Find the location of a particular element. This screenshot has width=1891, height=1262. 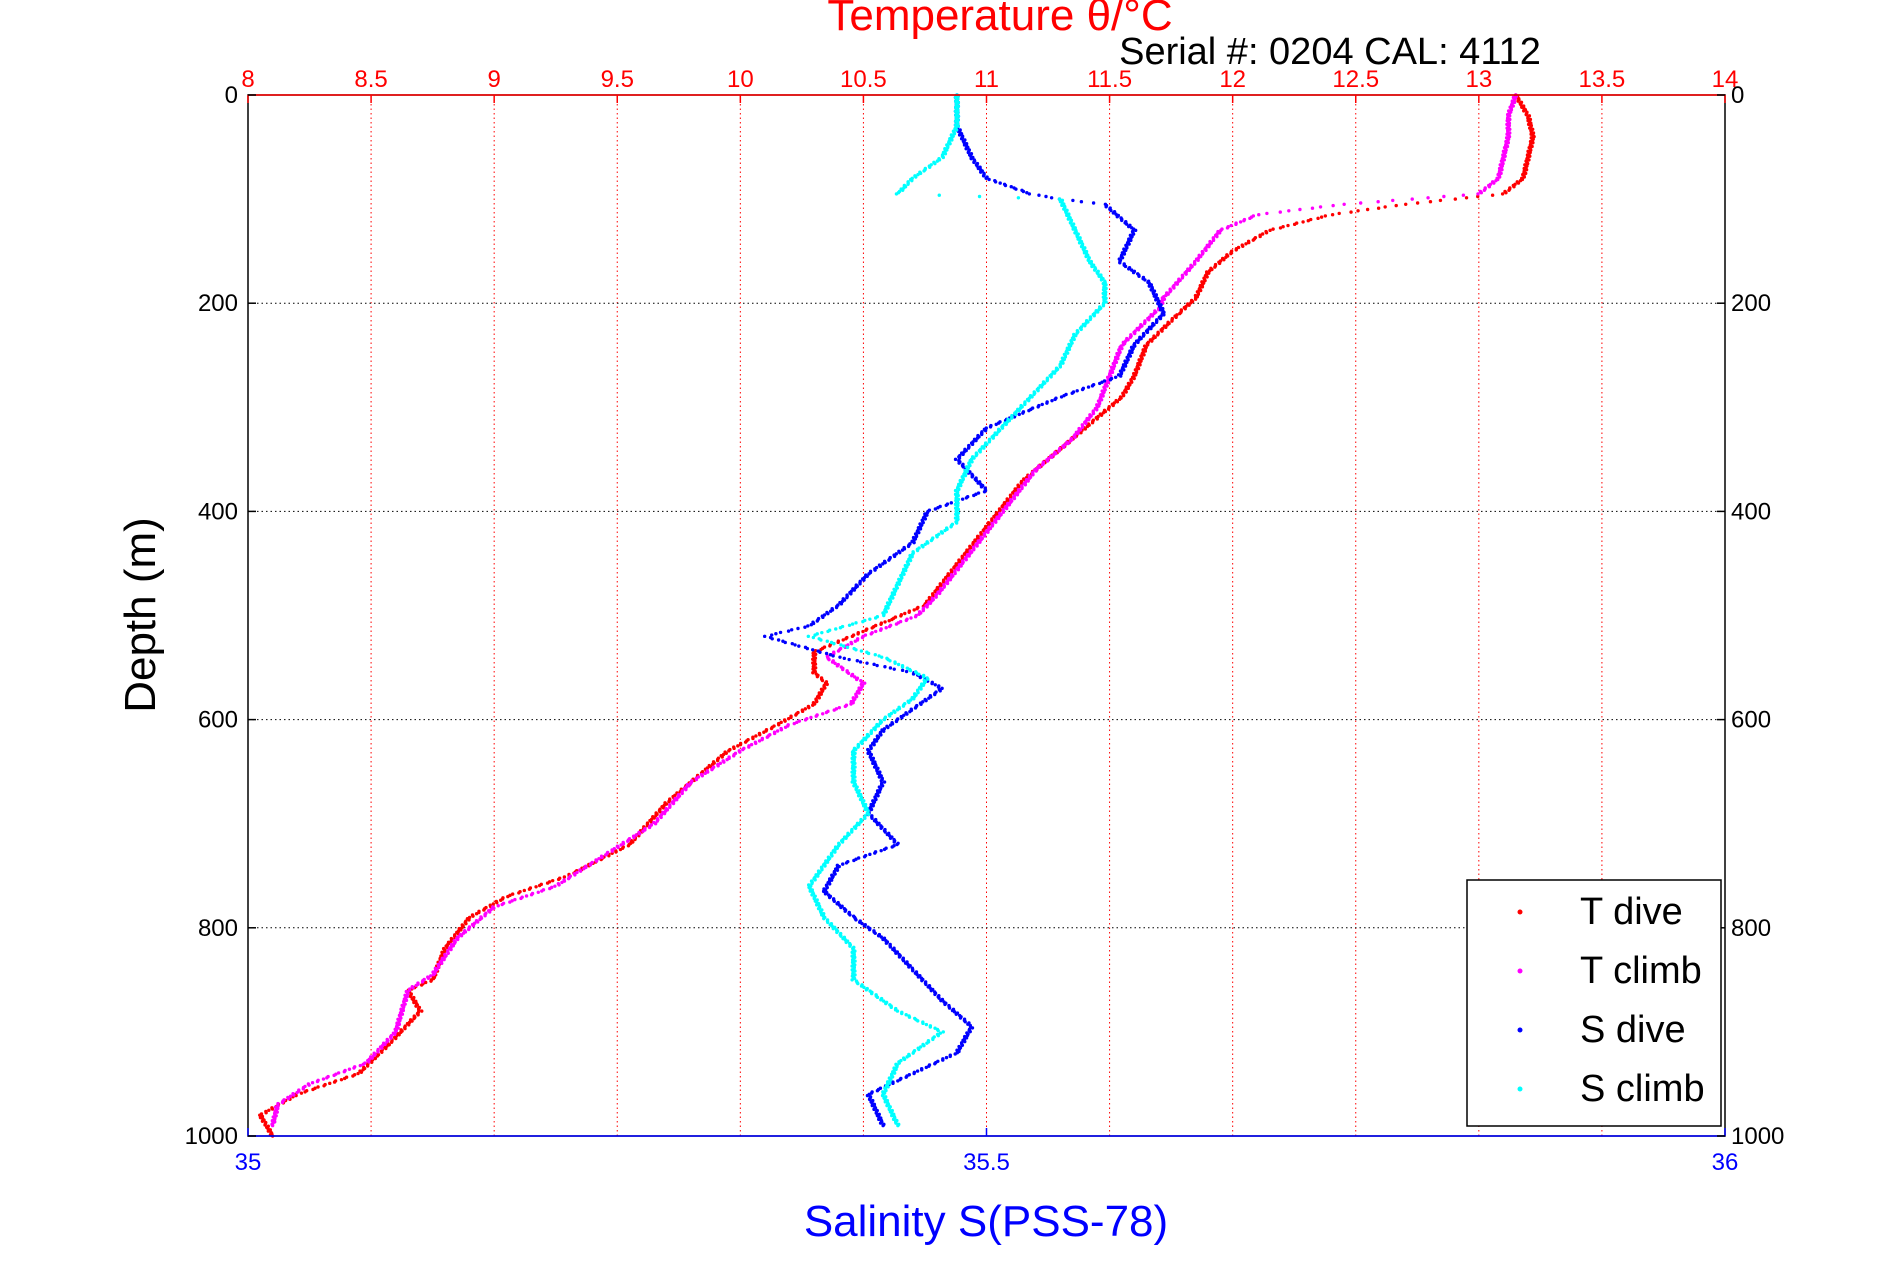

depth-tick-label-left: 200 is located at coordinates (218, 303).